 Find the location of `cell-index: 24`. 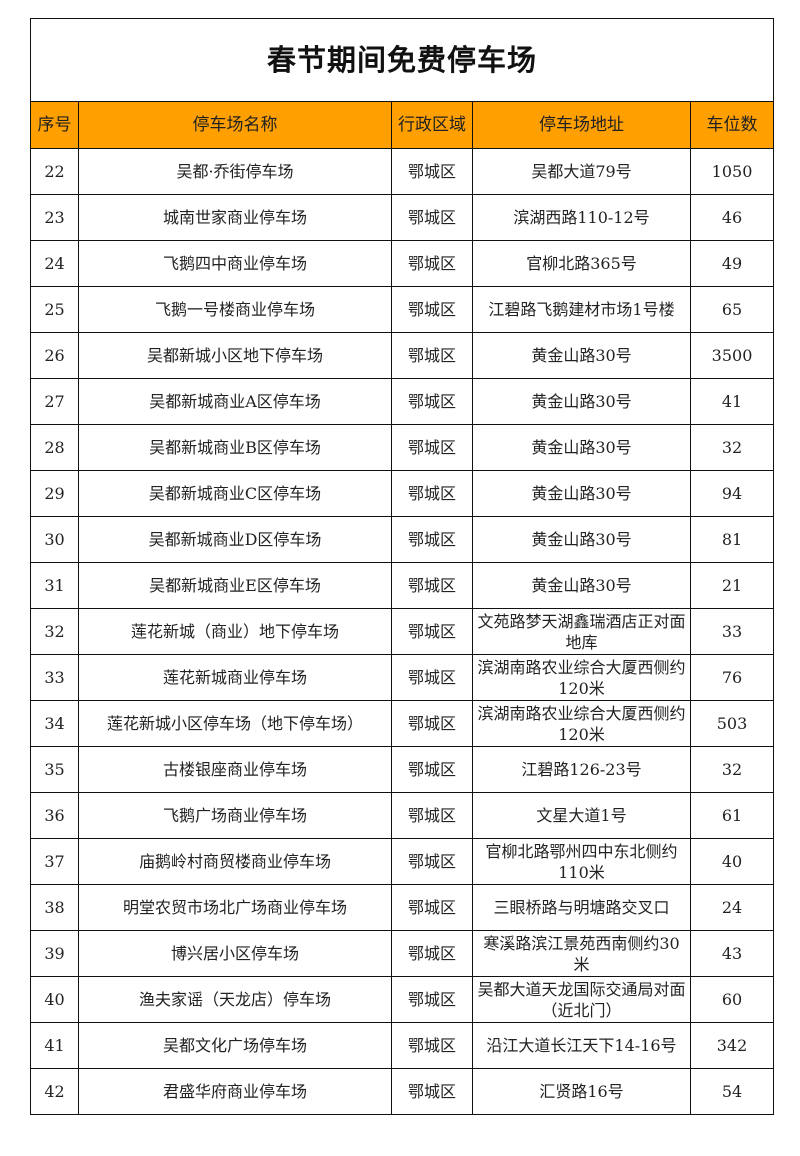

cell-index: 24 is located at coordinates (54, 263).